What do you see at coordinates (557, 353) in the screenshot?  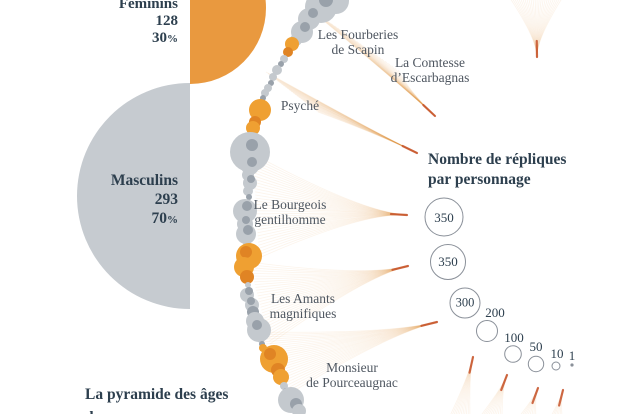 I see `legend-size-10: 10` at bounding box center [557, 353].